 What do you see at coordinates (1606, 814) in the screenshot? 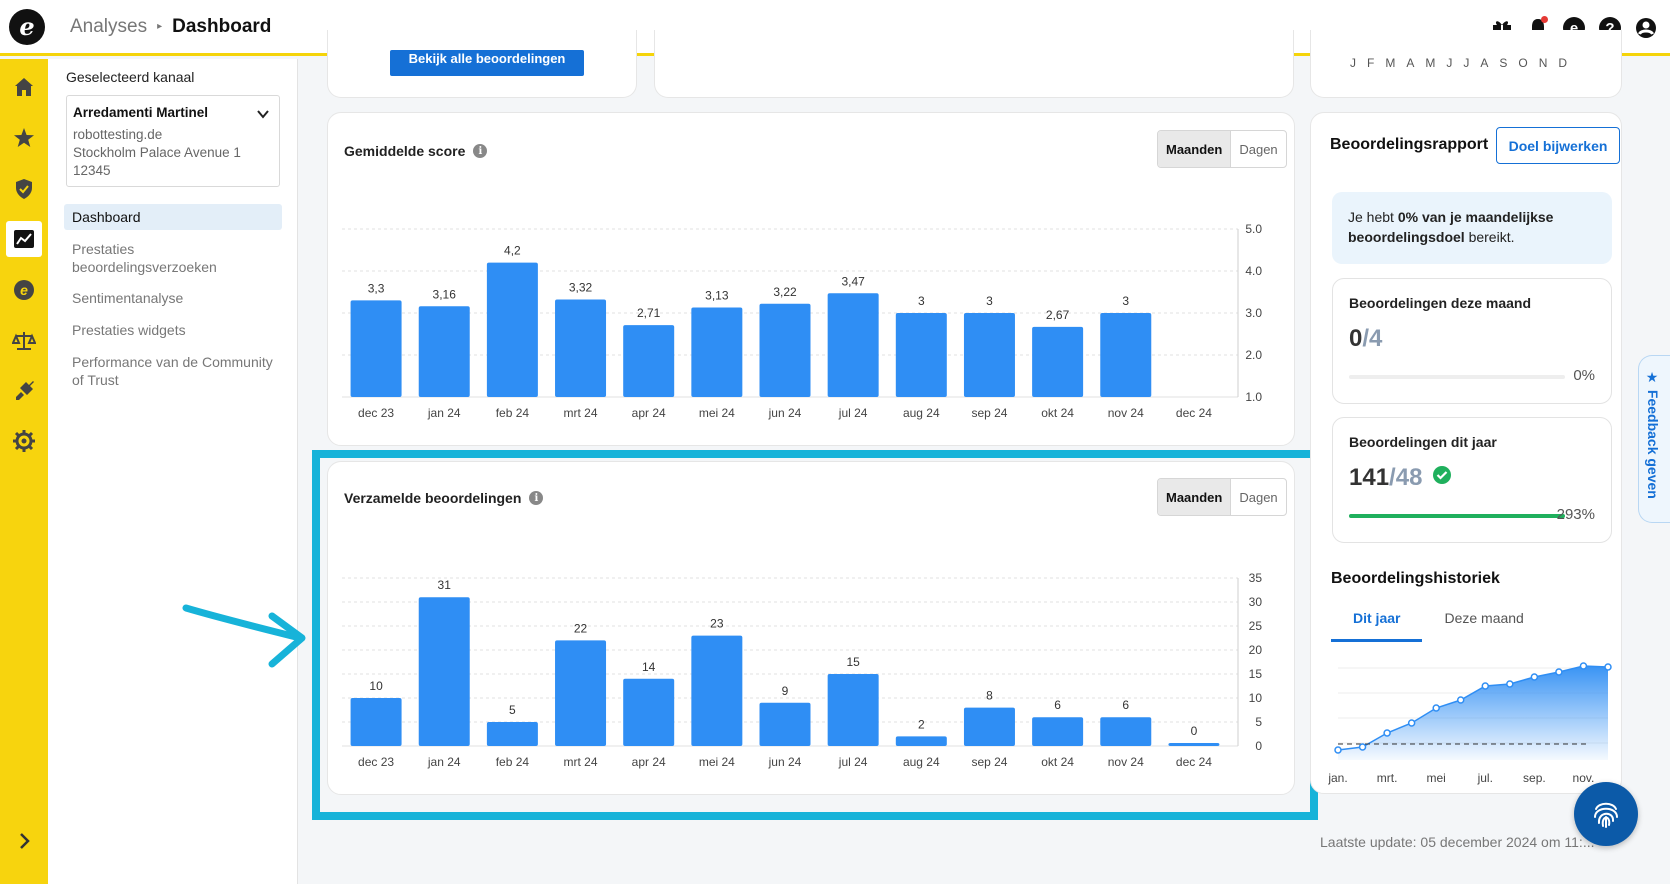
I see `fingerprint-button` at bounding box center [1606, 814].